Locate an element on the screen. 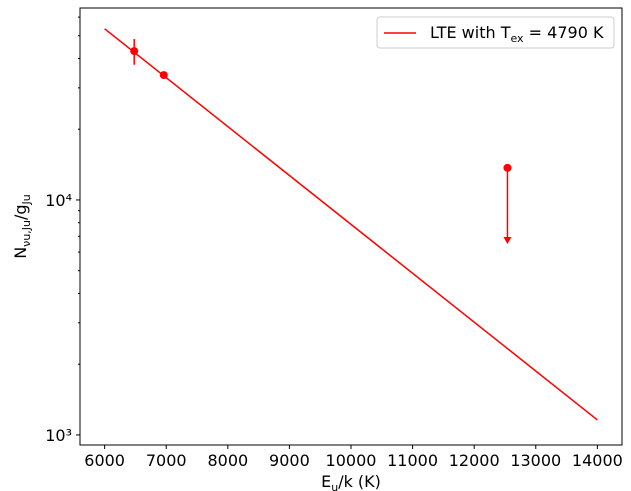 This screenshot has height=491, width=631. x-tick-label: 10000 is located at coordinates (351, 460).